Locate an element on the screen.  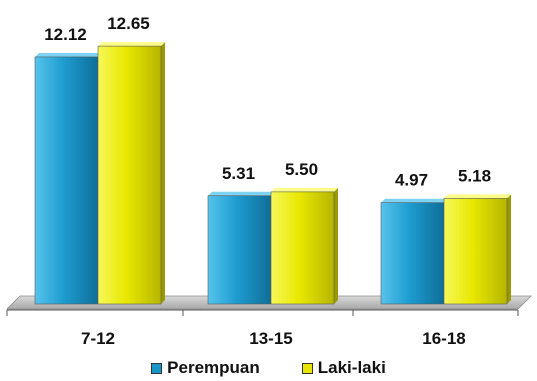
legend-item-perempuan: Perempuan is located at coordinates (205, 368).